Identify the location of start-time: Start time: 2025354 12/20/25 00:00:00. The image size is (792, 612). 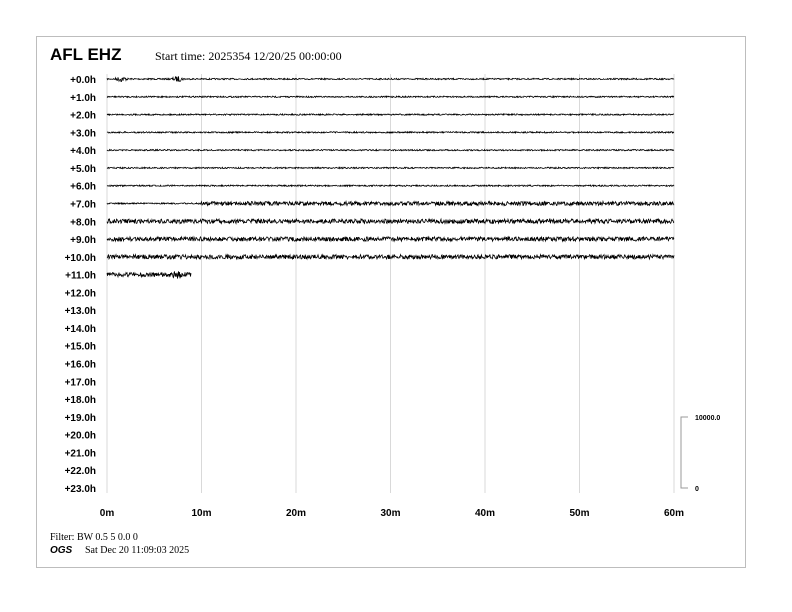
(248, 56).